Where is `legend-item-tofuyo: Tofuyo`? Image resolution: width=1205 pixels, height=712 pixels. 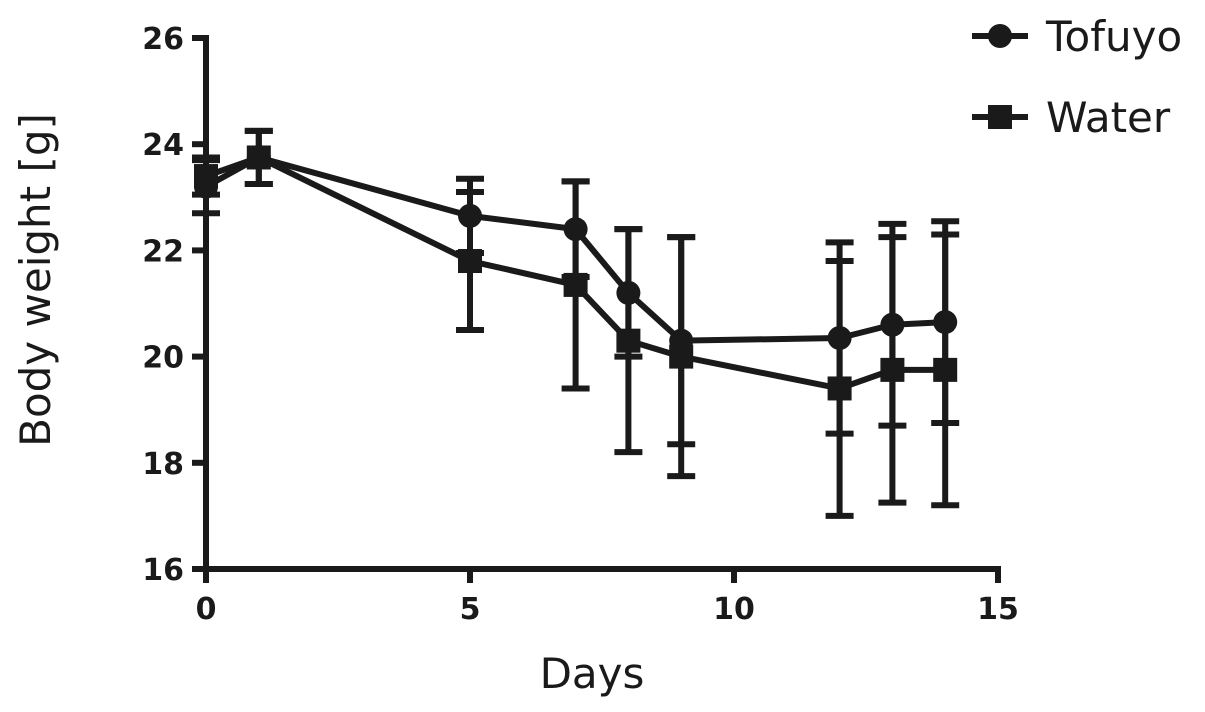 legend-item-tofuyo: Tofuyo is located at coordinates (1077, 36).